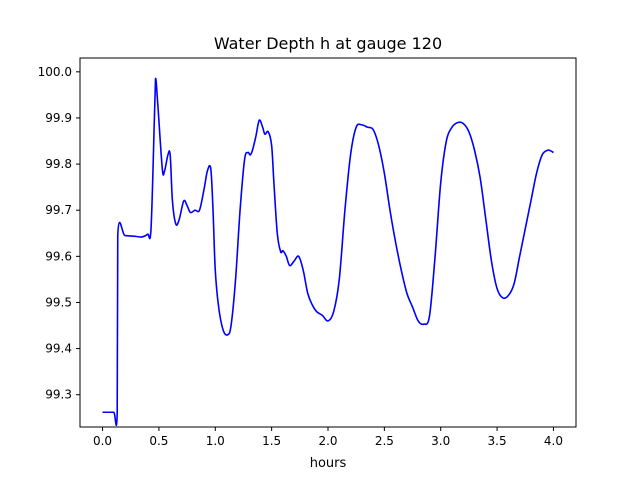 Image resolution: width=640 pixels, height=480 pixels. Describe the element at coordinates (102, 441) in the screenshot. I see `x-tick-label: 0.0` at that location.